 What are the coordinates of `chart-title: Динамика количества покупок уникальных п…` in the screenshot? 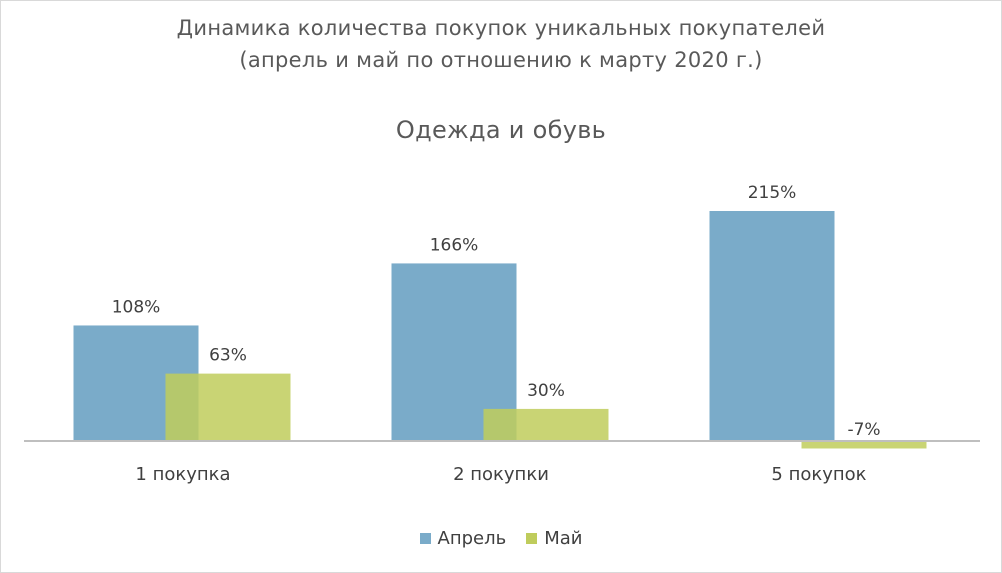 It's located at (501, 28).